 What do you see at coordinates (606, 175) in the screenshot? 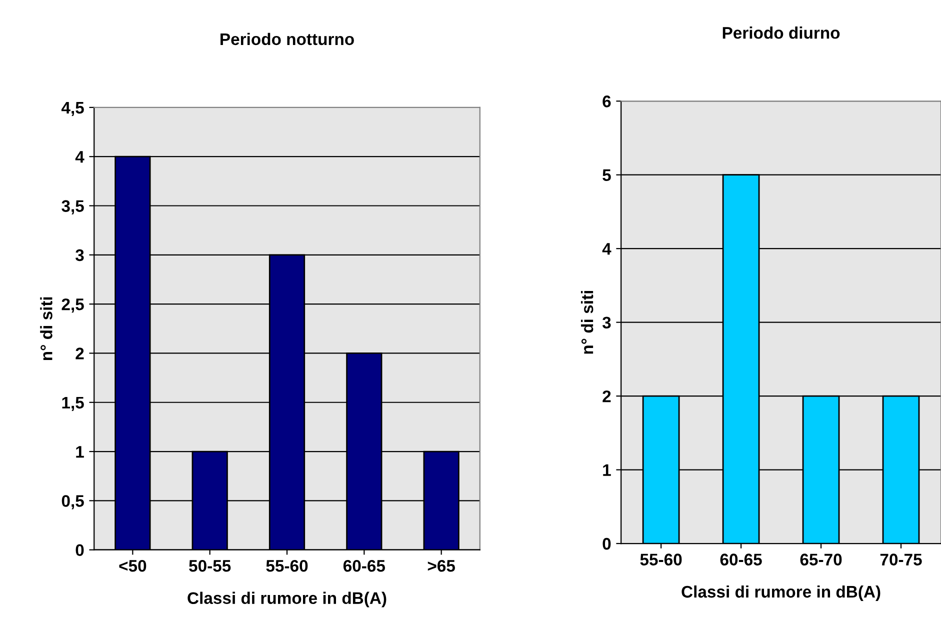
I see `y-tick-label: 5` at bounding box center [606, 175].